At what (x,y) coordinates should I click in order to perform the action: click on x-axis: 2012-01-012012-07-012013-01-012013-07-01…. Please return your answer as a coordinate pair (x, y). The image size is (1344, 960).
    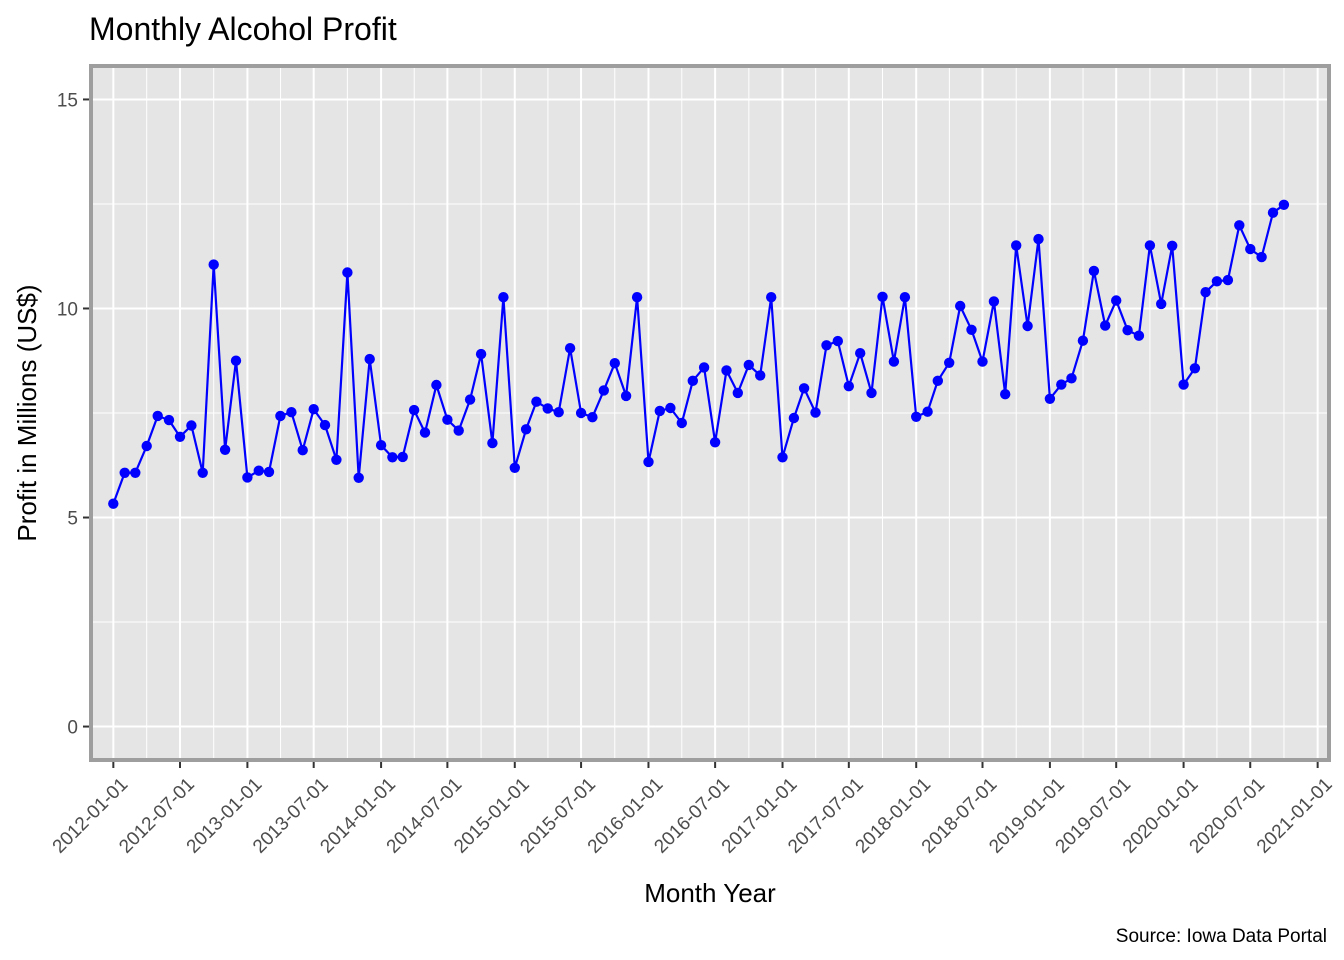
    Looking at the image, I should click on (693, 810).